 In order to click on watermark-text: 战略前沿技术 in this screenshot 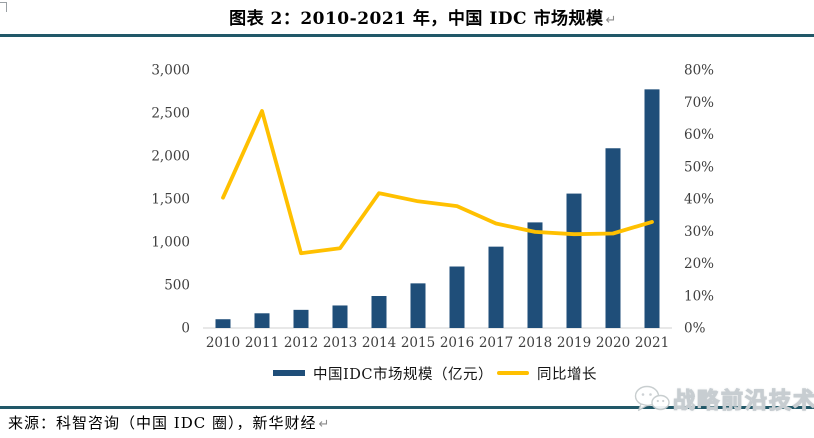, I will do `click(743, 400)`.